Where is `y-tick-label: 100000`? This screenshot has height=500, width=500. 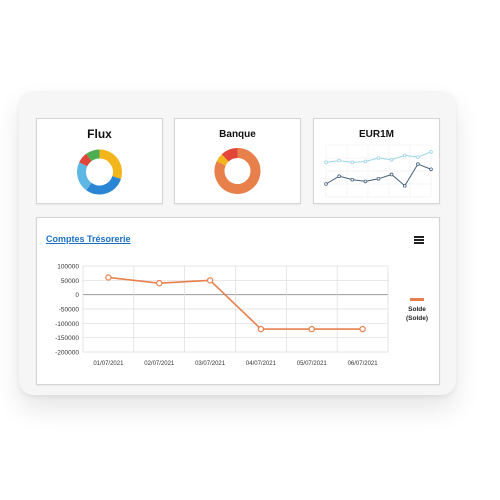
y-tick-label: 100000 is located at coordinates (68, 267).